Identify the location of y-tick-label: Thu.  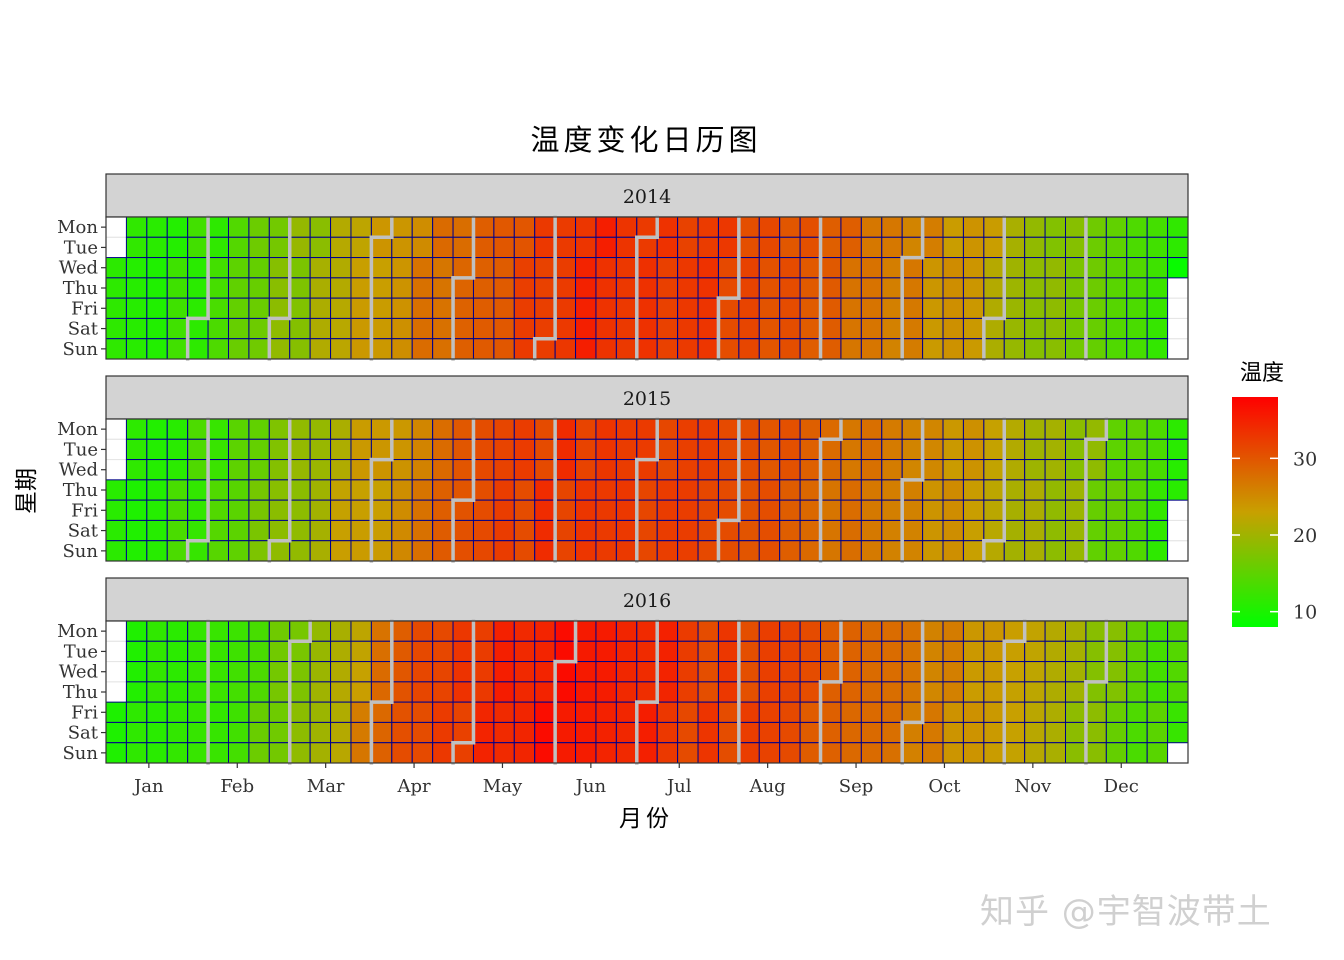
(80, 692).